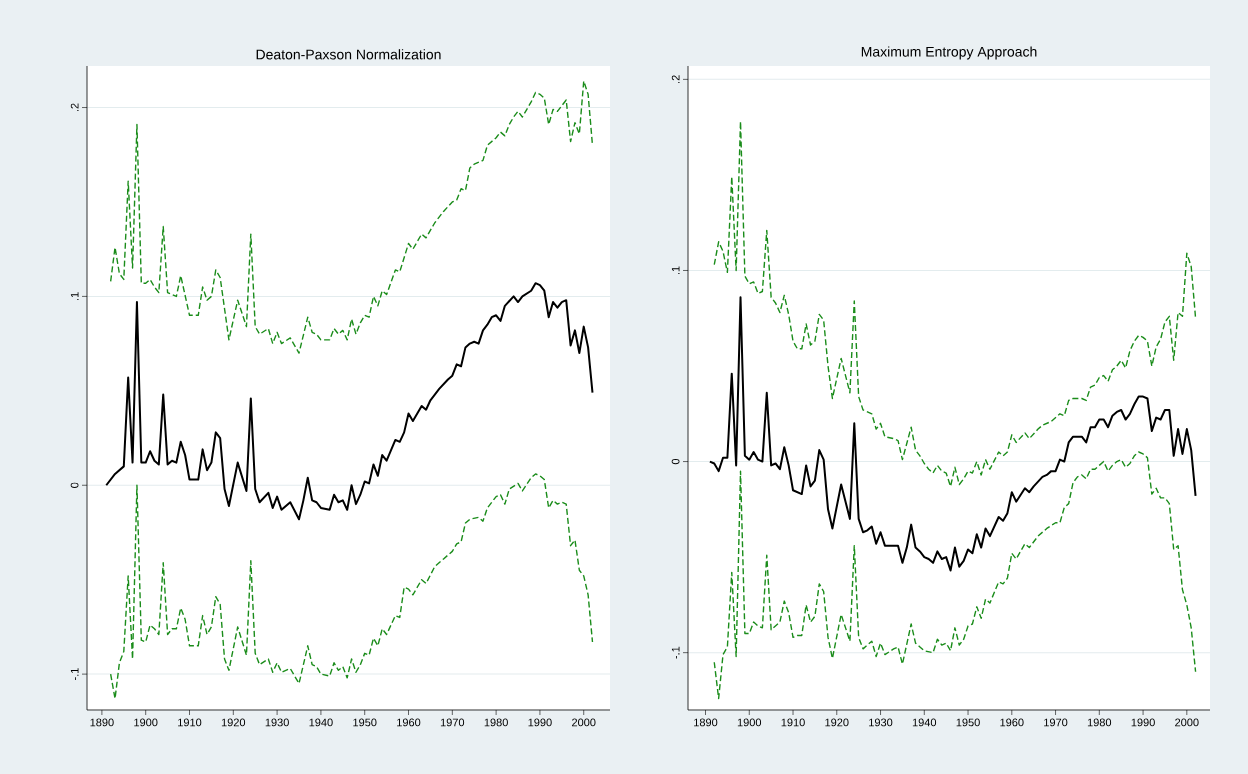 The image size is (1248, 774). Describe the element at coordinates (349, 401) in the screenshot. I see `line-series` at that location.